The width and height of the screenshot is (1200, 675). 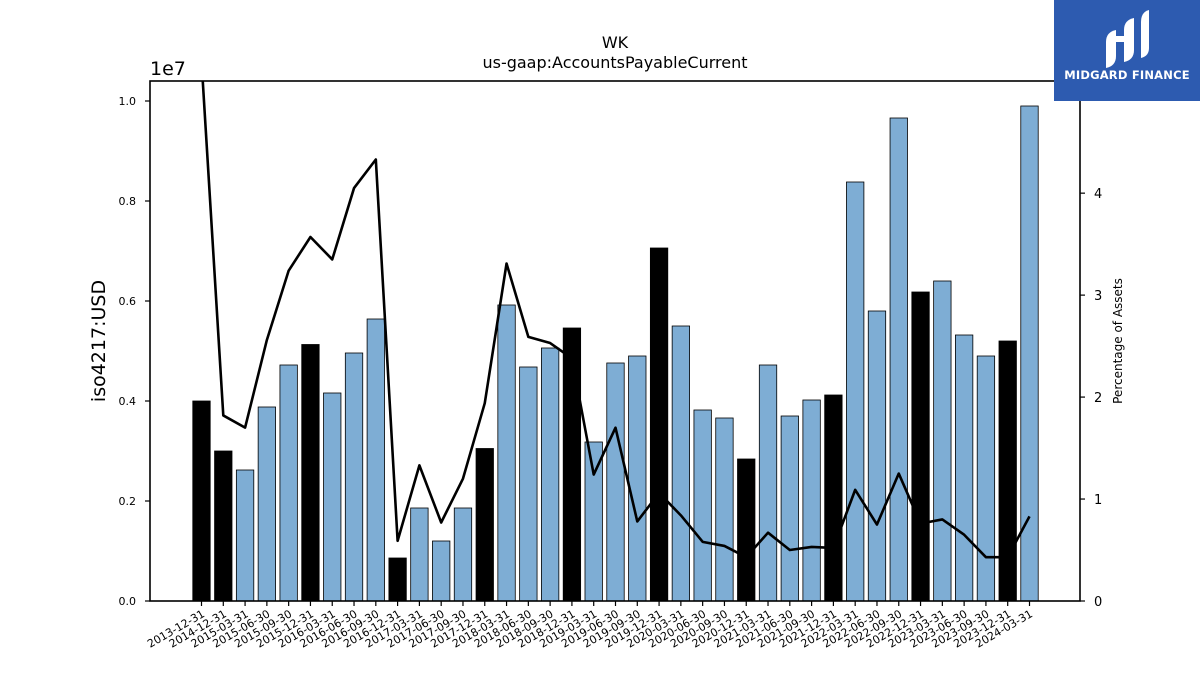 I want to click on y-tick-label: 0.0, so click(x=128, y=601).